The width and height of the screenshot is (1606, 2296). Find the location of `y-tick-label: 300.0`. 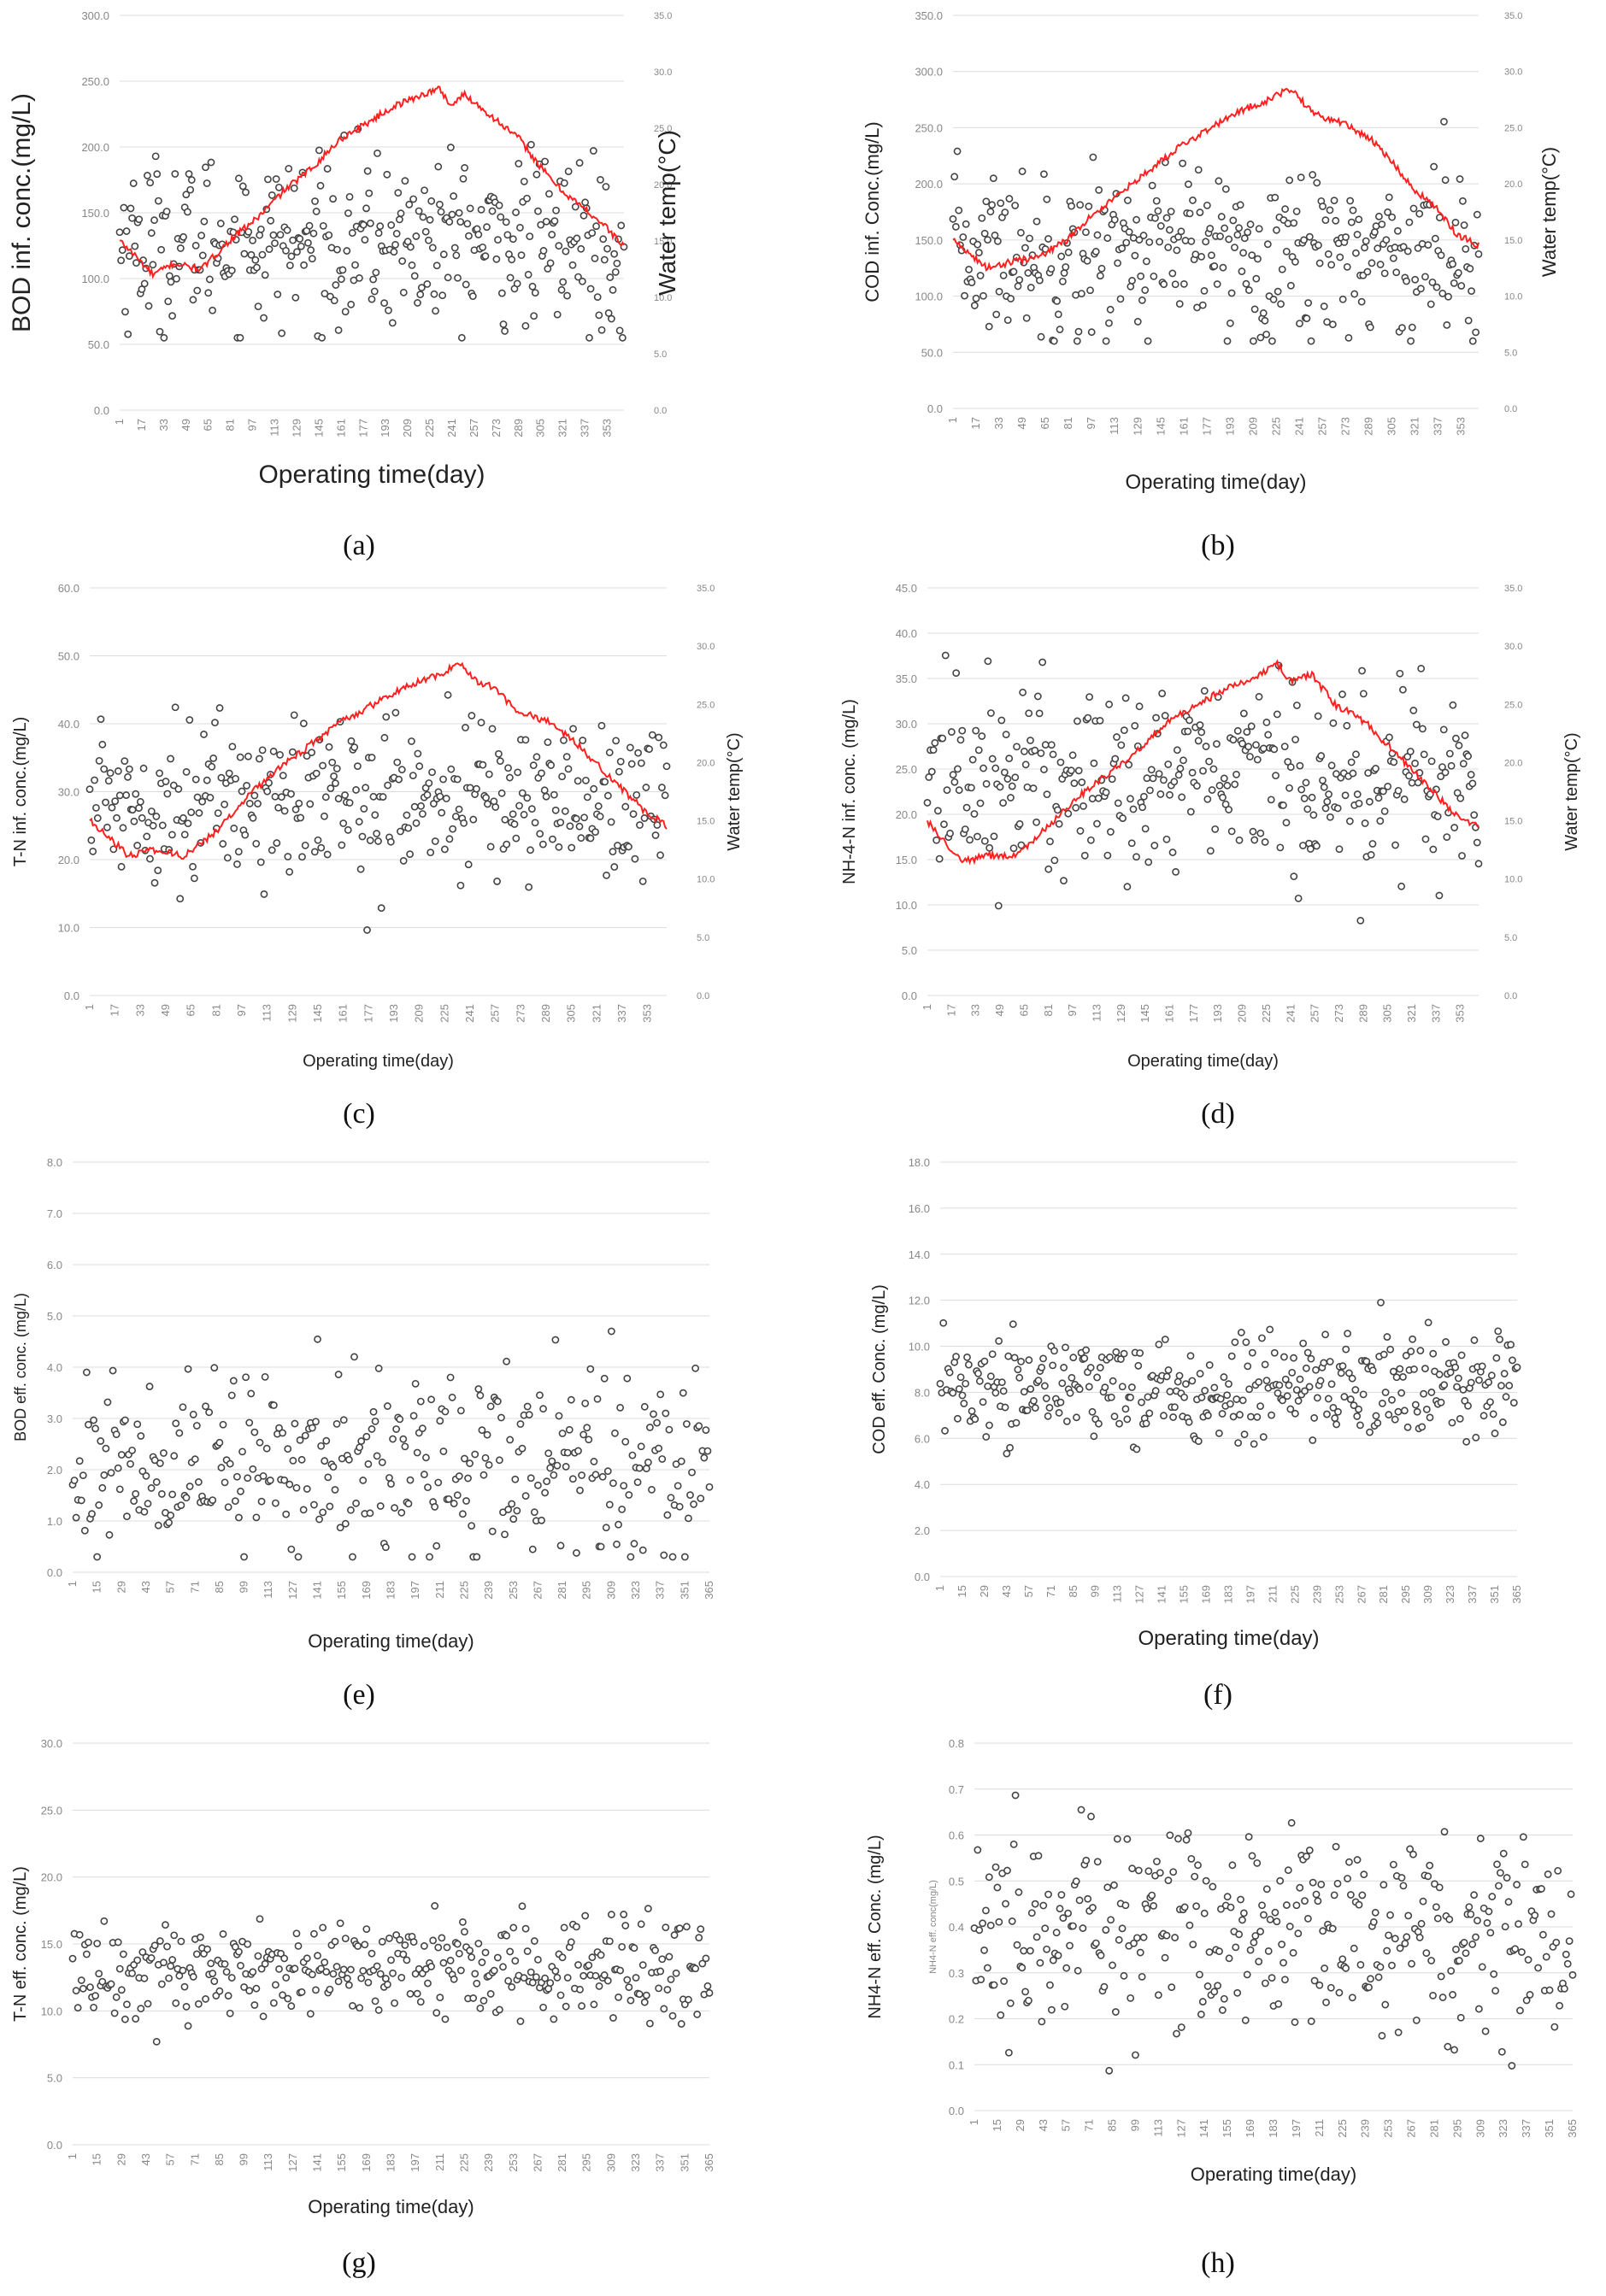

y-tick-label: 300.0 is located at coordinates (95, 16).